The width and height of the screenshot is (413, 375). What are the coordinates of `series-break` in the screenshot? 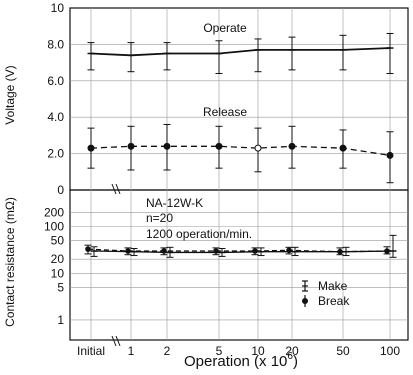 It's located at (237, 250).